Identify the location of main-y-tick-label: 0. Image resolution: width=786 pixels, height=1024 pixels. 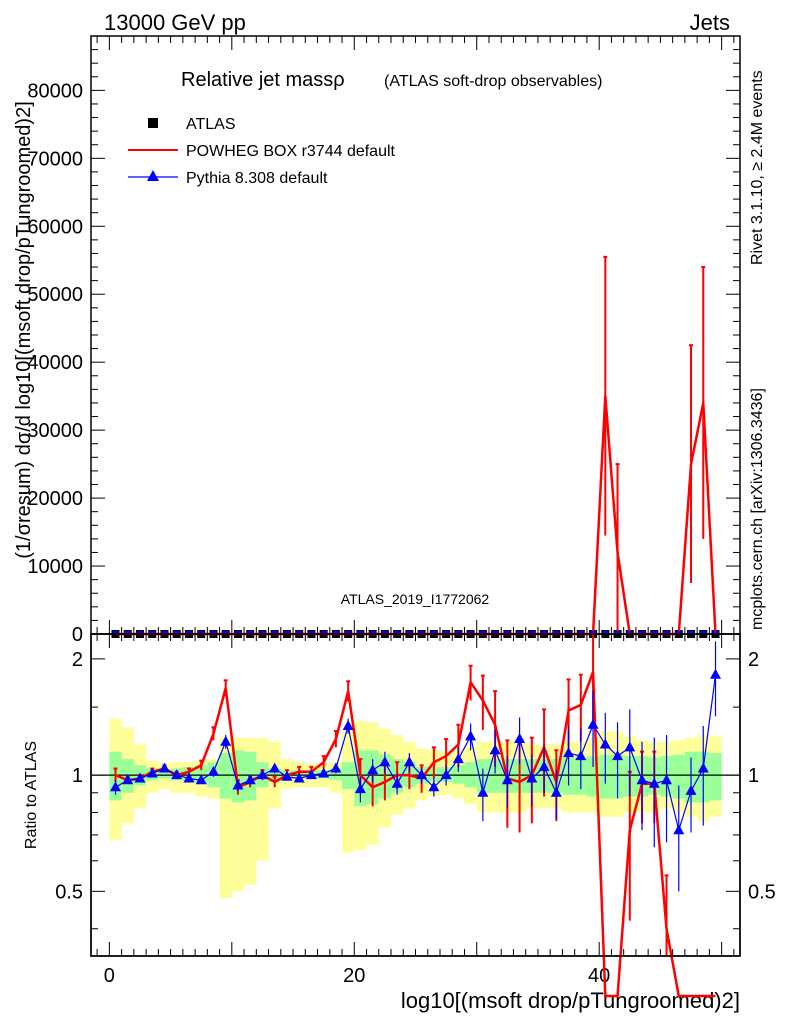
(77, 635).